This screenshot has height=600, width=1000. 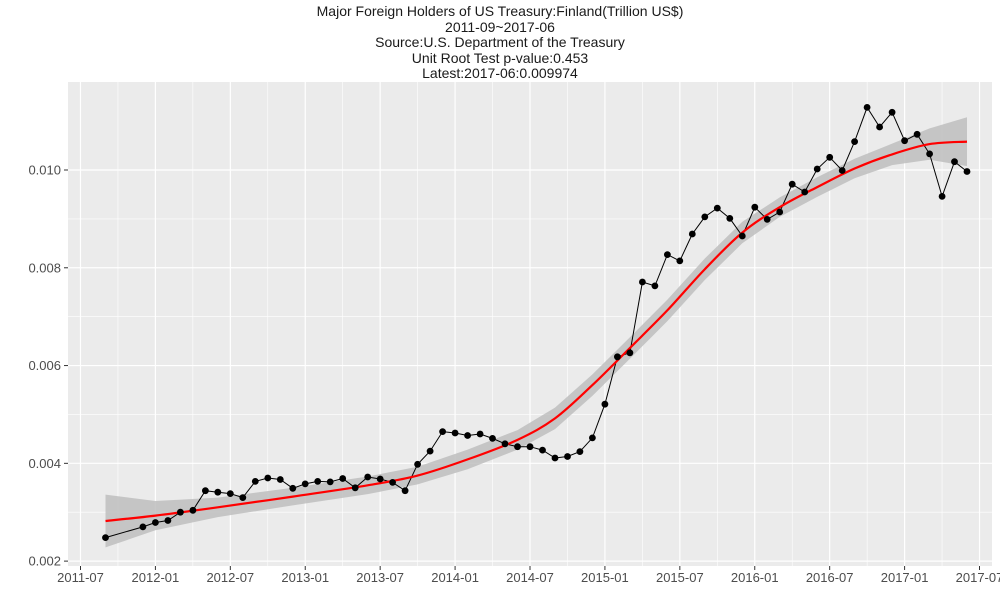 What do you see at coordinates (755, 577) in the screenshot?
I see `x-tick-label: 2016-01` at bounding box center [755, 577].